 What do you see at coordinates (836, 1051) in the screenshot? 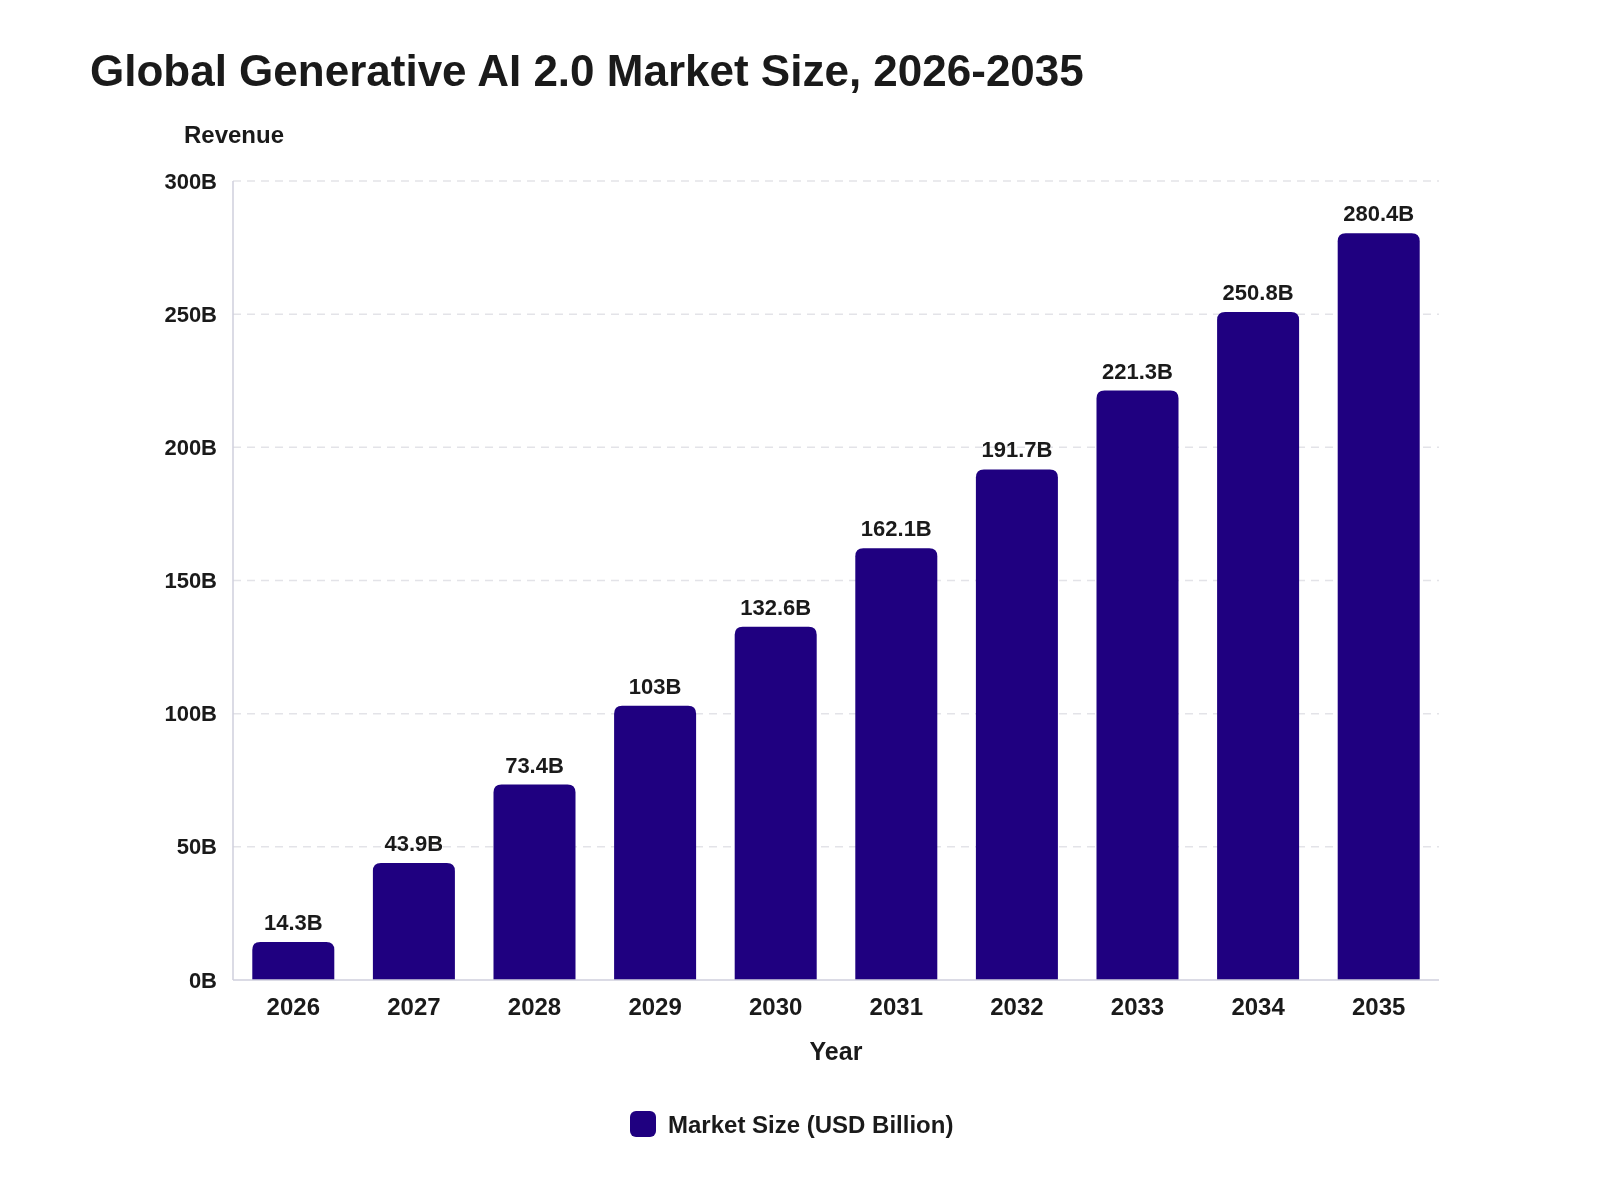
I see `x-axis-title: Year` at bounding box center [836, 1051].